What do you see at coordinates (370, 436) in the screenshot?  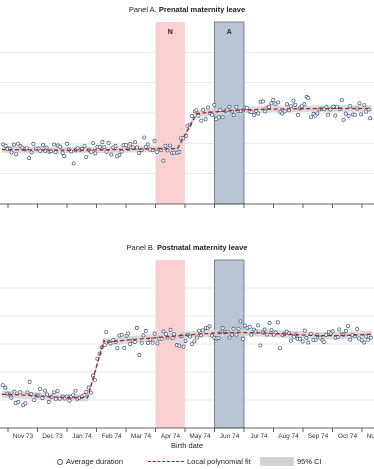 I see `x-tick-label: Nov 74` at bounding box center [370, 436].